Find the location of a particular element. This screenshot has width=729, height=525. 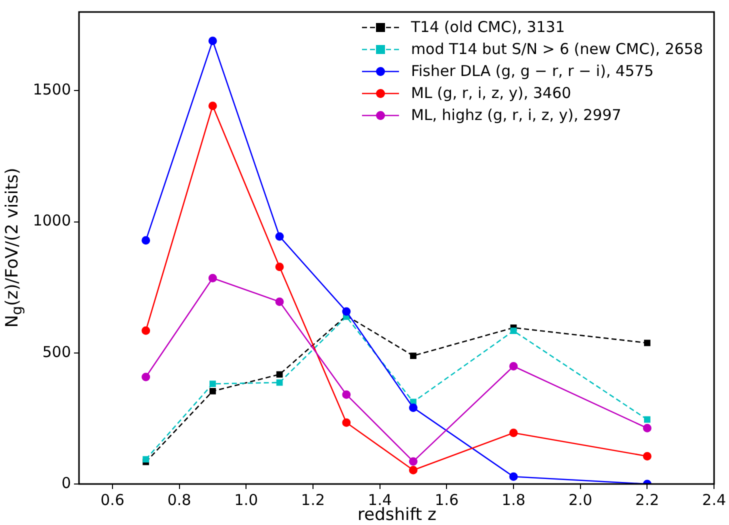

legend-label: ML, highz (g, r, i, z, y), 2997 is located at coordinates (516, 115).